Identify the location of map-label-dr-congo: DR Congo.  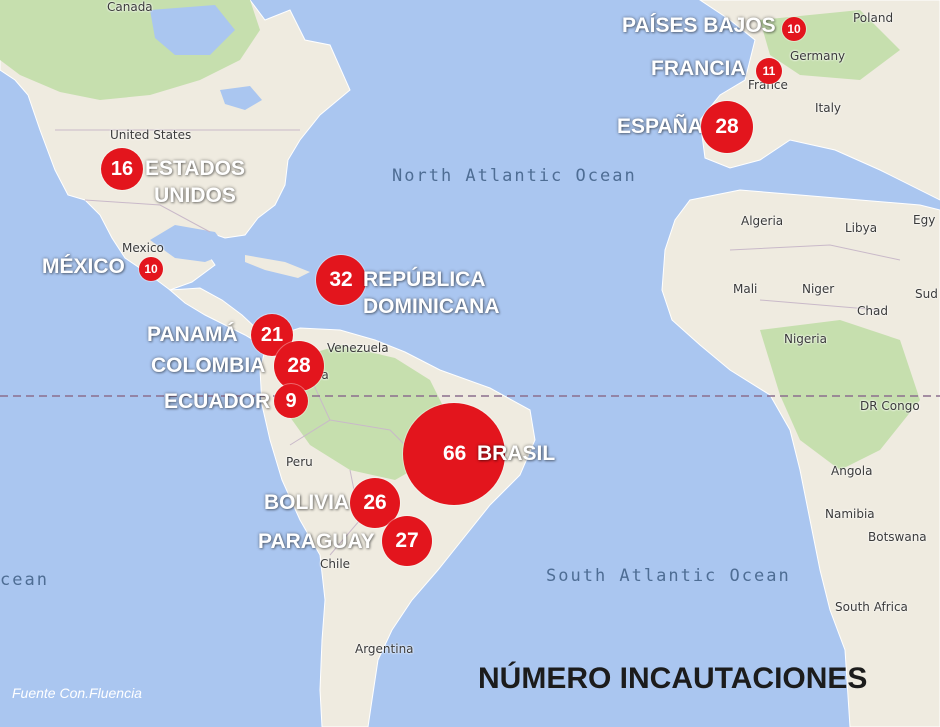
(890, 406).